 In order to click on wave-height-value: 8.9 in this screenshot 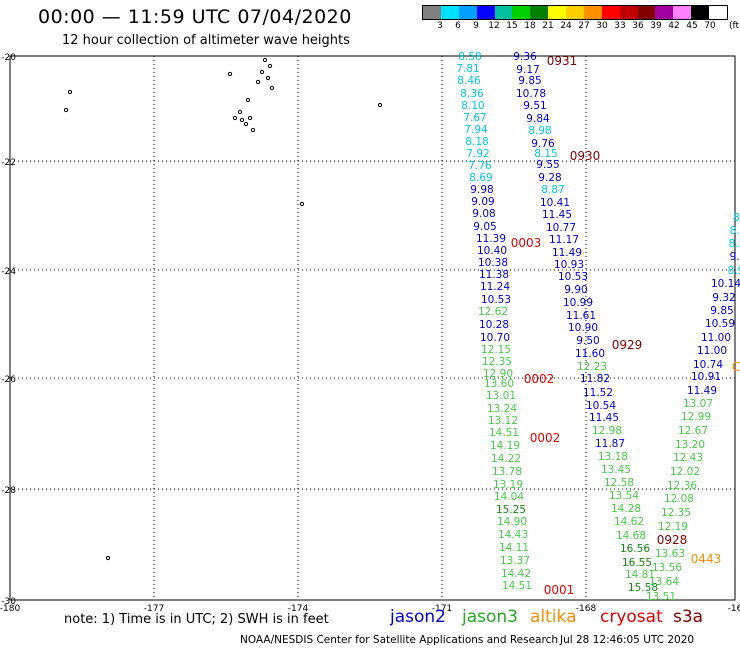, I will do `click(734, 271)`.